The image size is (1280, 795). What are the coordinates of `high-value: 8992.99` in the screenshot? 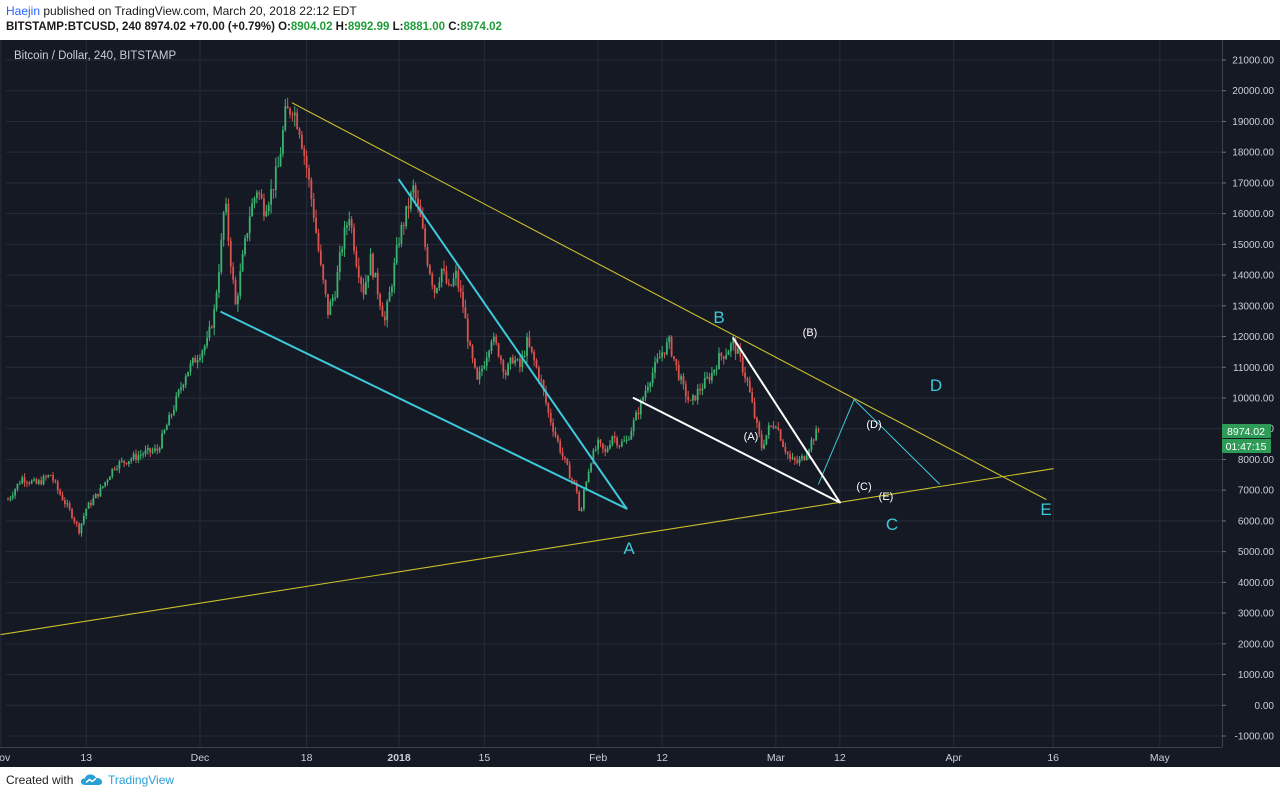 It's located at (368, 27).